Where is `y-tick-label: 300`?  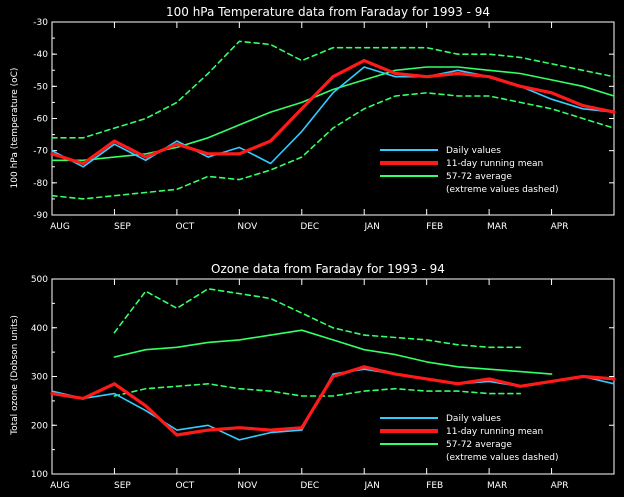
y-tick-label: 300 is located at coordinates (39, 378).